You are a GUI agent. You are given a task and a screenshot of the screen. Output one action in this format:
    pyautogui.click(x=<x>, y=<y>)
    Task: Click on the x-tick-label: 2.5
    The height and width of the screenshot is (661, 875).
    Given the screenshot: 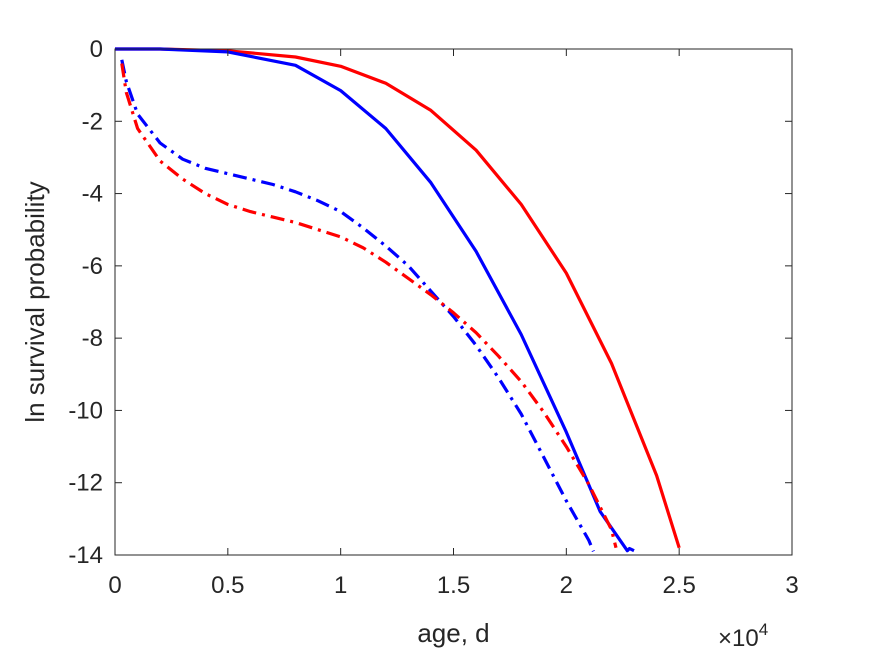 What is the action you would take?
    pyautogui.click(x=678, y=585)
    